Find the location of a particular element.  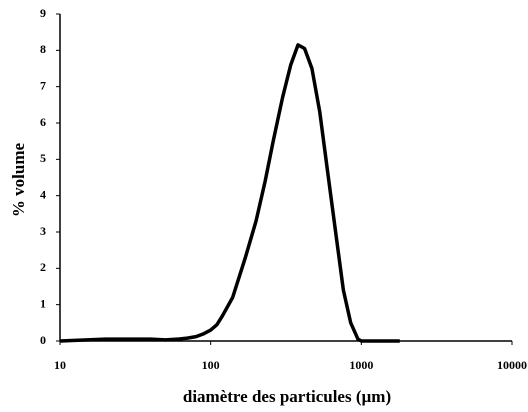

x-tick-label: 100 is located at coordinates (211, 365).